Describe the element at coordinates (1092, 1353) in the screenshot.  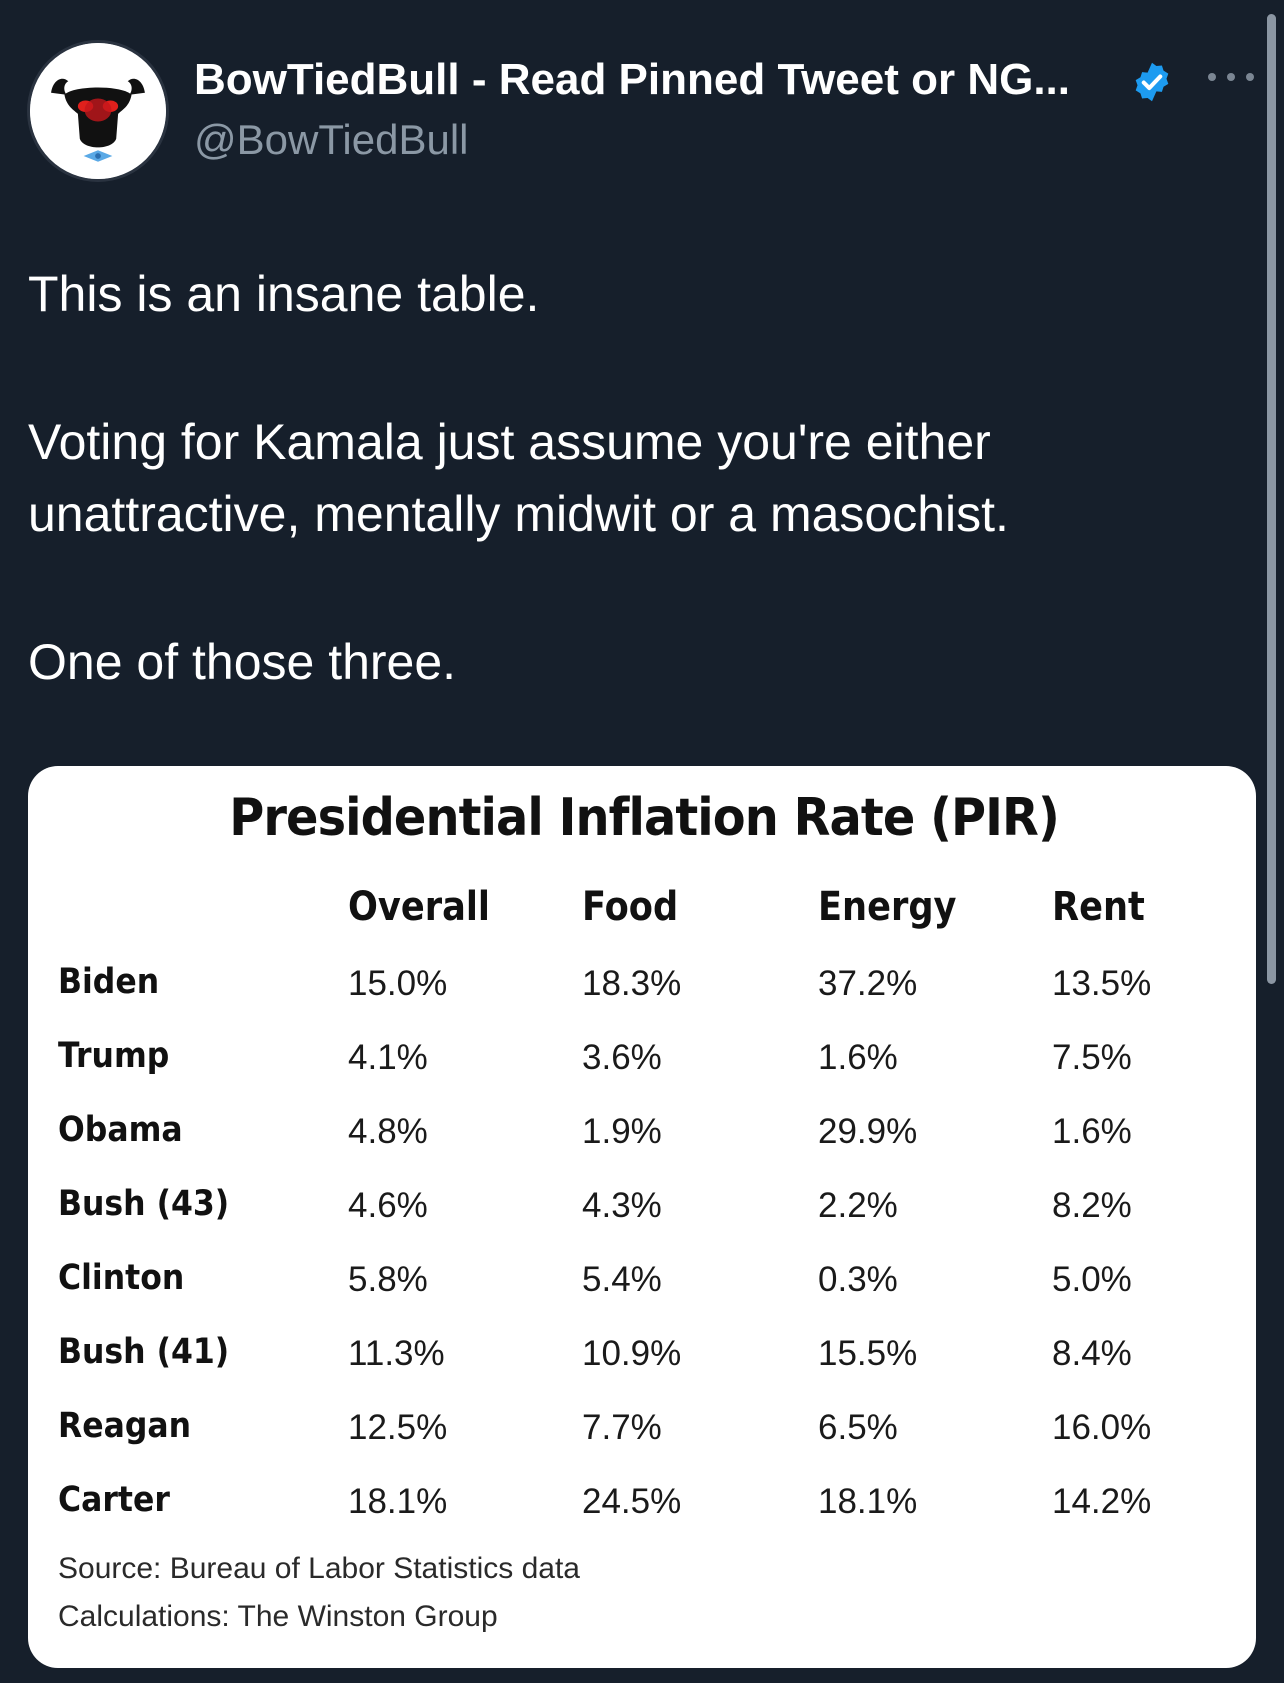
I see `table-cell: 8.4%` at that location.